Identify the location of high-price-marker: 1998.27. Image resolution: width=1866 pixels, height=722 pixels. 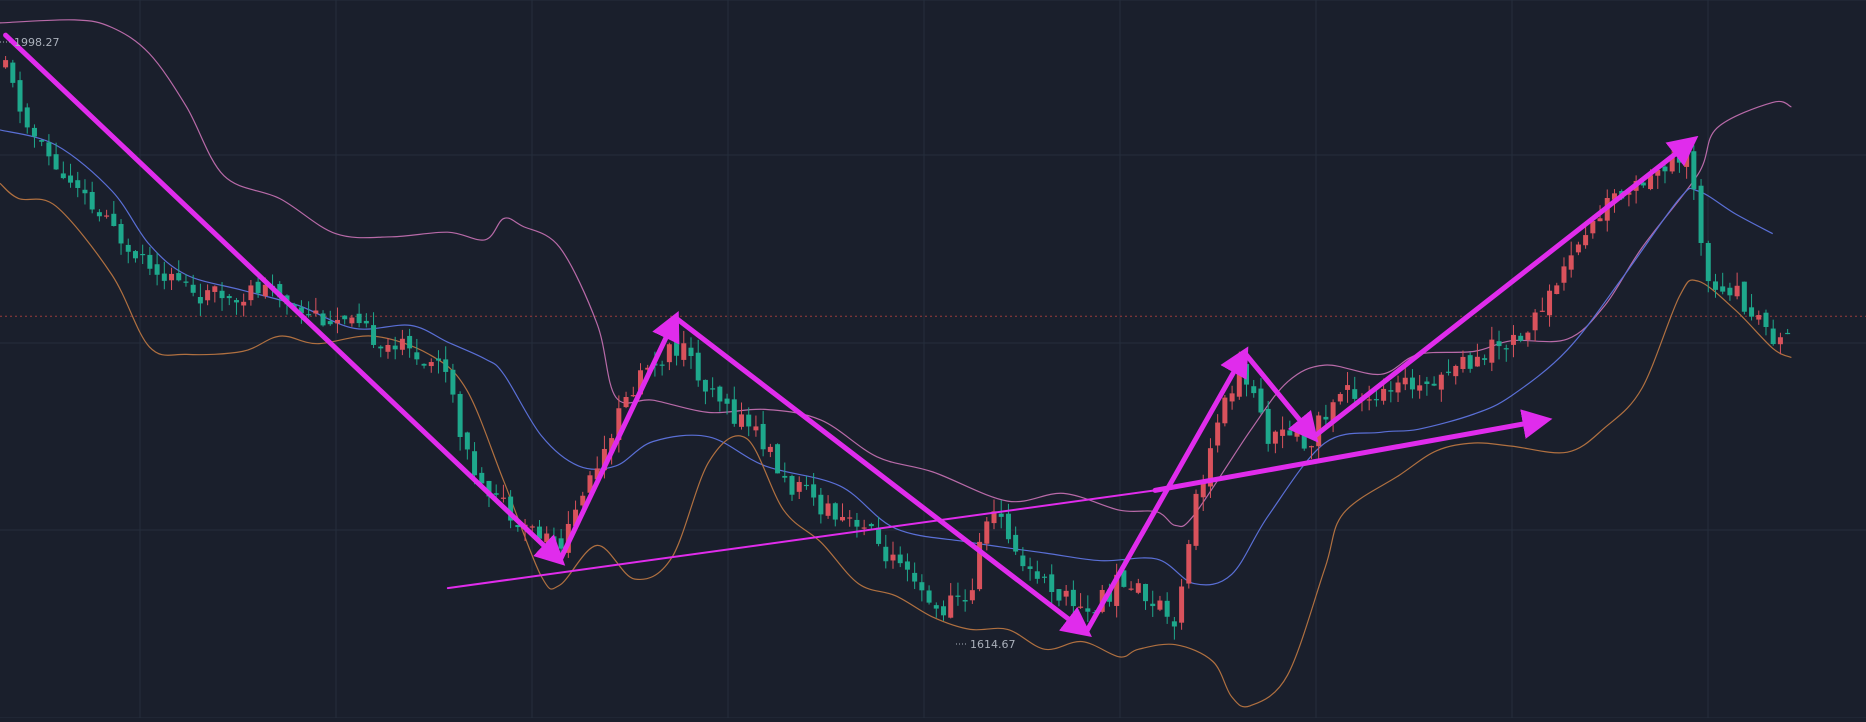
(30, 42).